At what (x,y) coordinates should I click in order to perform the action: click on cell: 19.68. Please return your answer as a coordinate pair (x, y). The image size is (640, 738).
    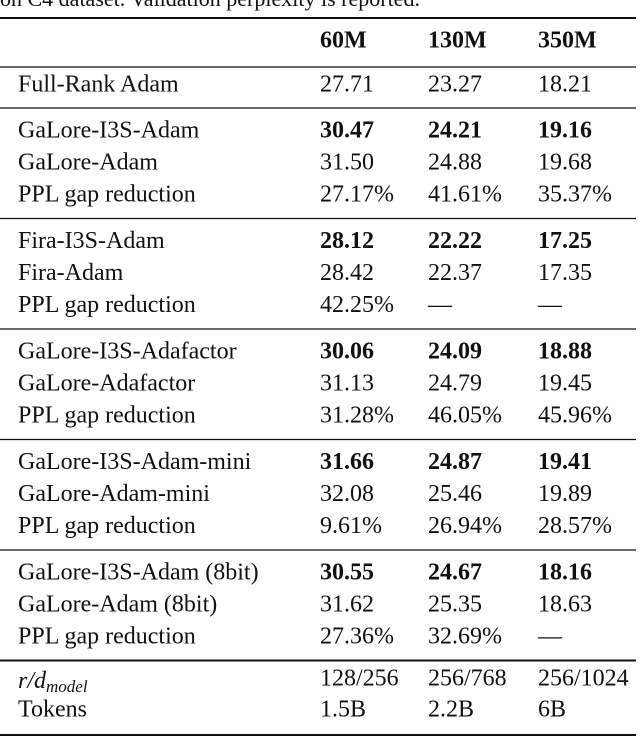
    Looking at the image, I should click on (565, 163).